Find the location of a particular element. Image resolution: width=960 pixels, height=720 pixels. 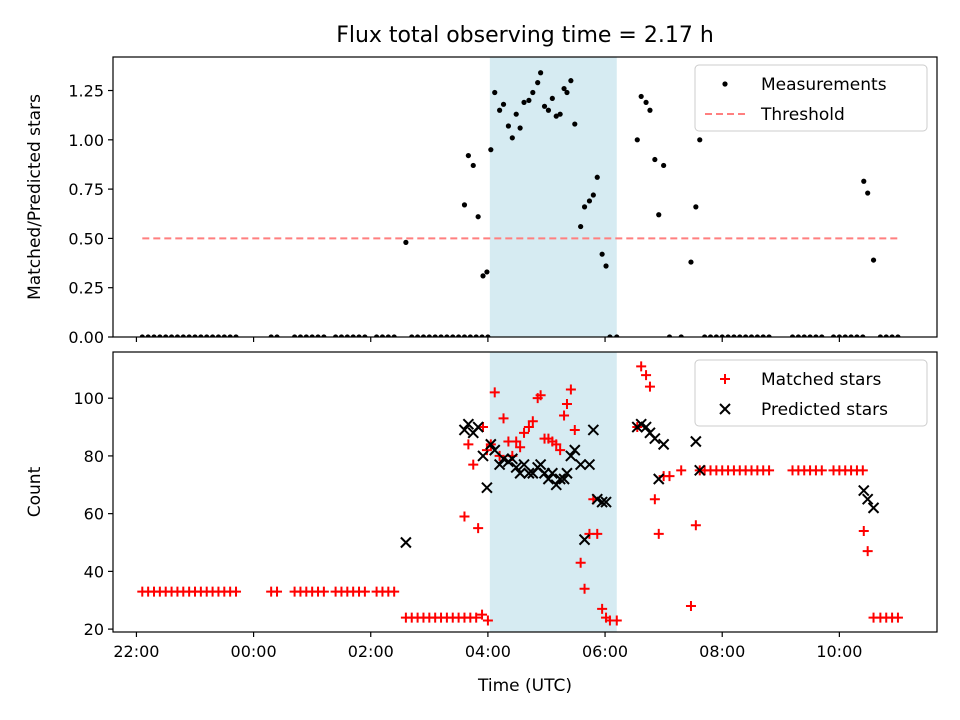

y-tick-label: 1.25 is located at coordinates (86, 91).